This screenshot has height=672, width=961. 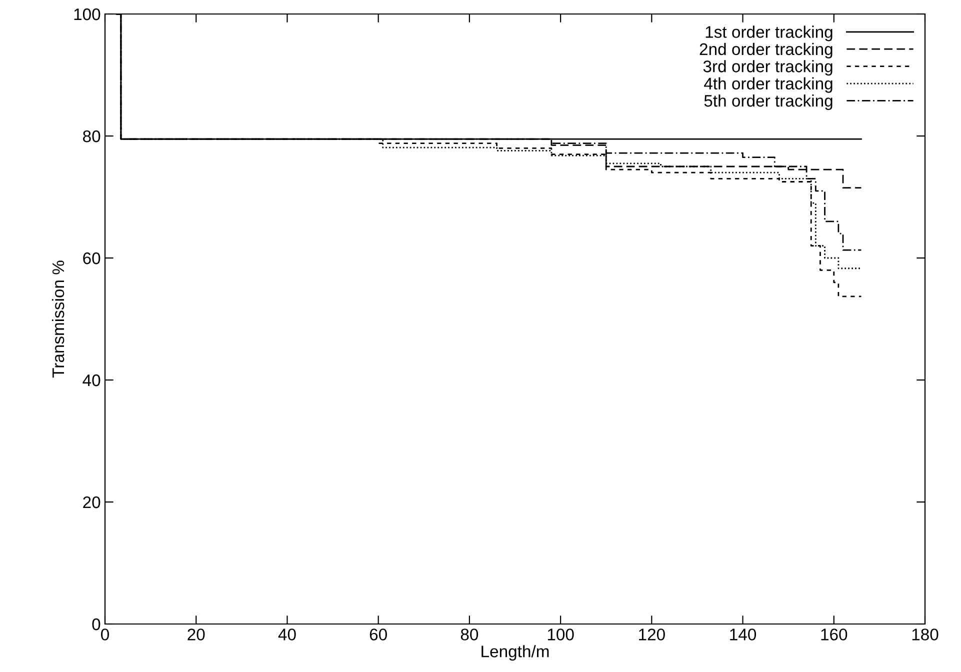 What do you see at coordinates (87, 14) in the screenshot?
I see `y-tick-label: 100` at bounding box center [87, 14].